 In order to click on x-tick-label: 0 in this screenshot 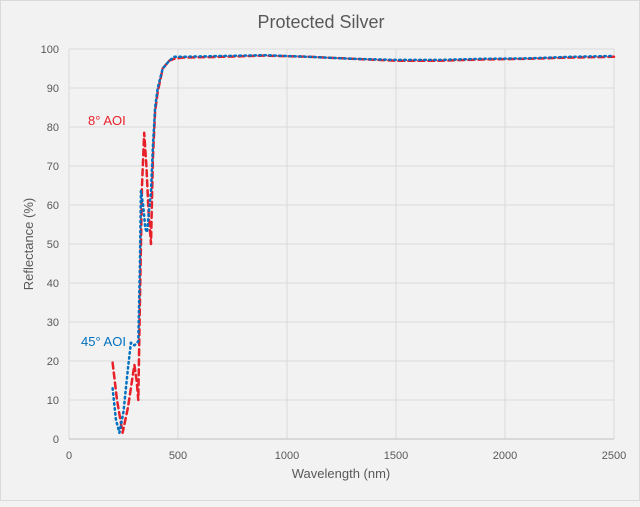, I will do `click(69, 456)`.